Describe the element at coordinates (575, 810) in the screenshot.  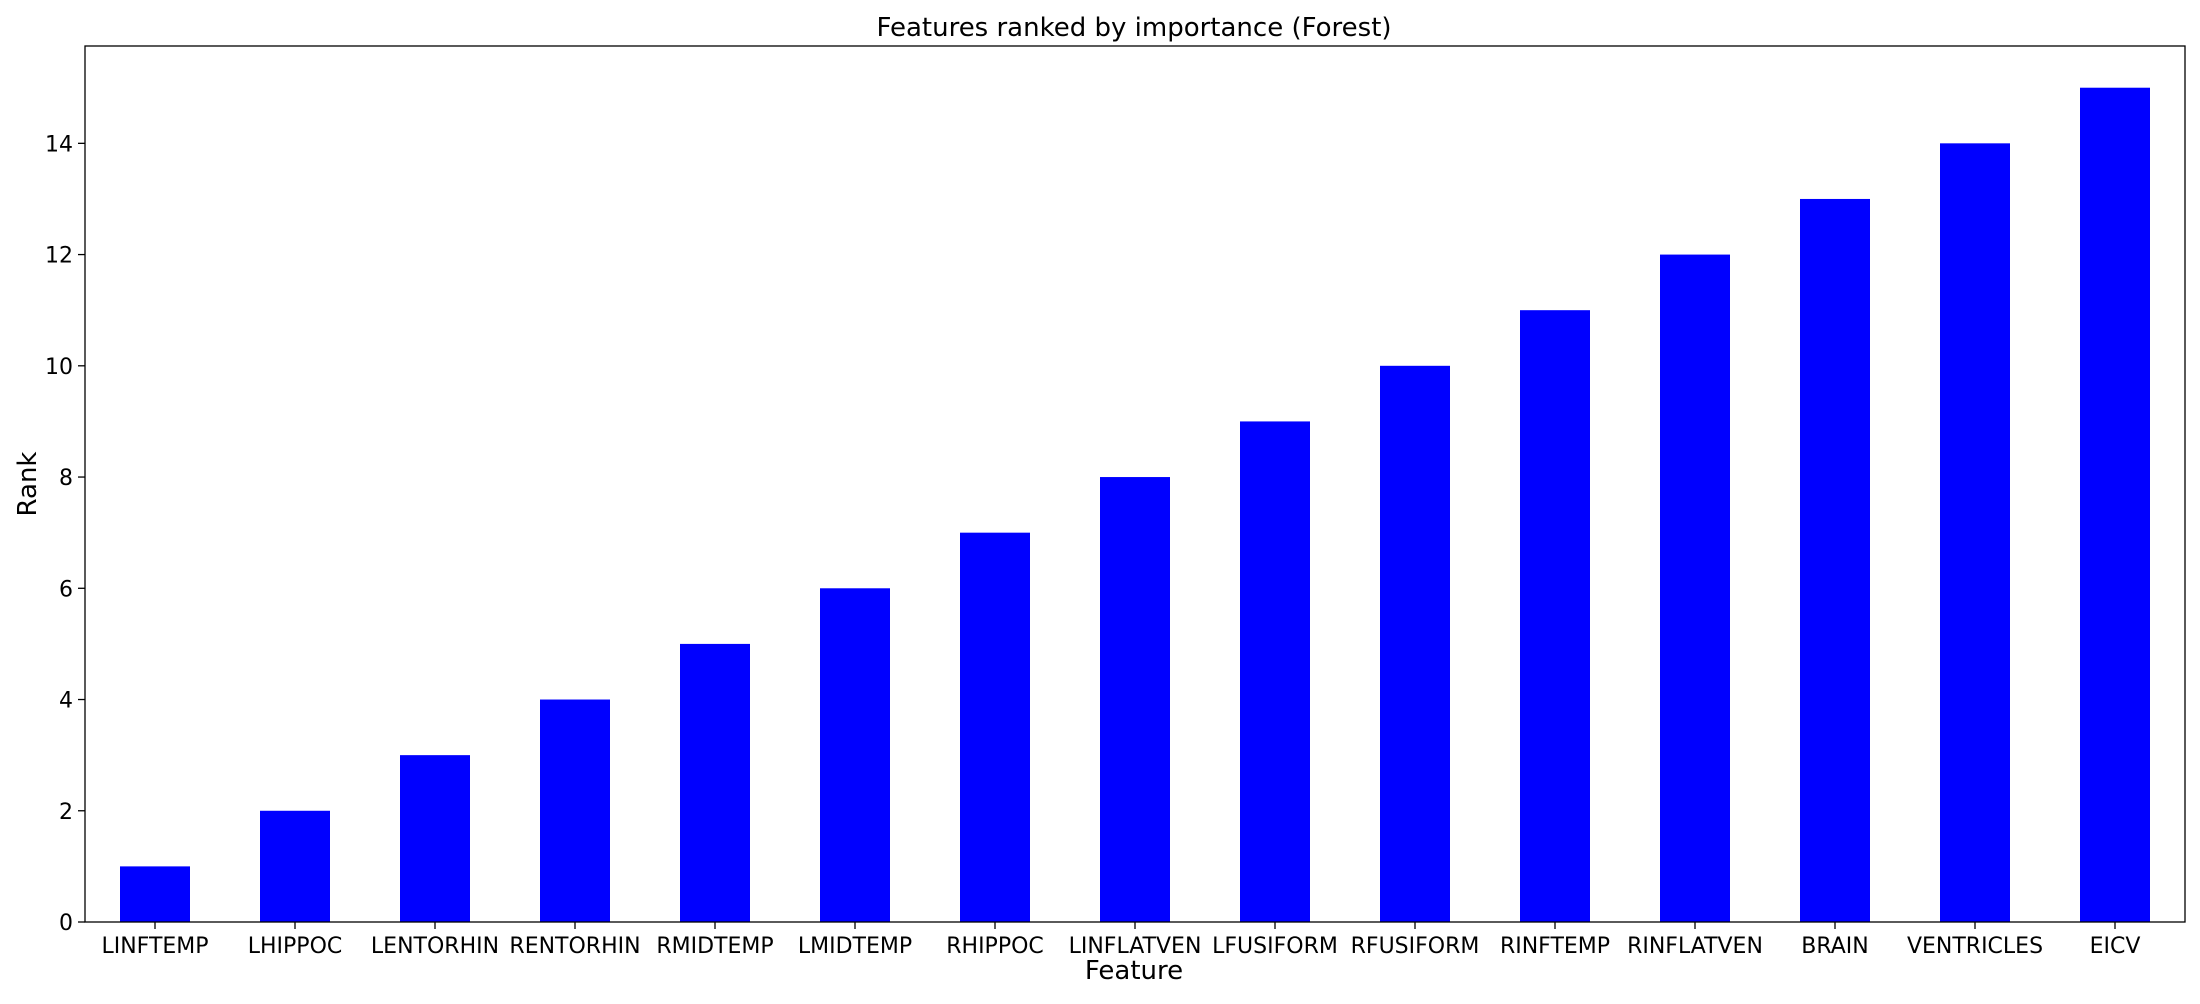
I see `bar-rentorhin` at that location.